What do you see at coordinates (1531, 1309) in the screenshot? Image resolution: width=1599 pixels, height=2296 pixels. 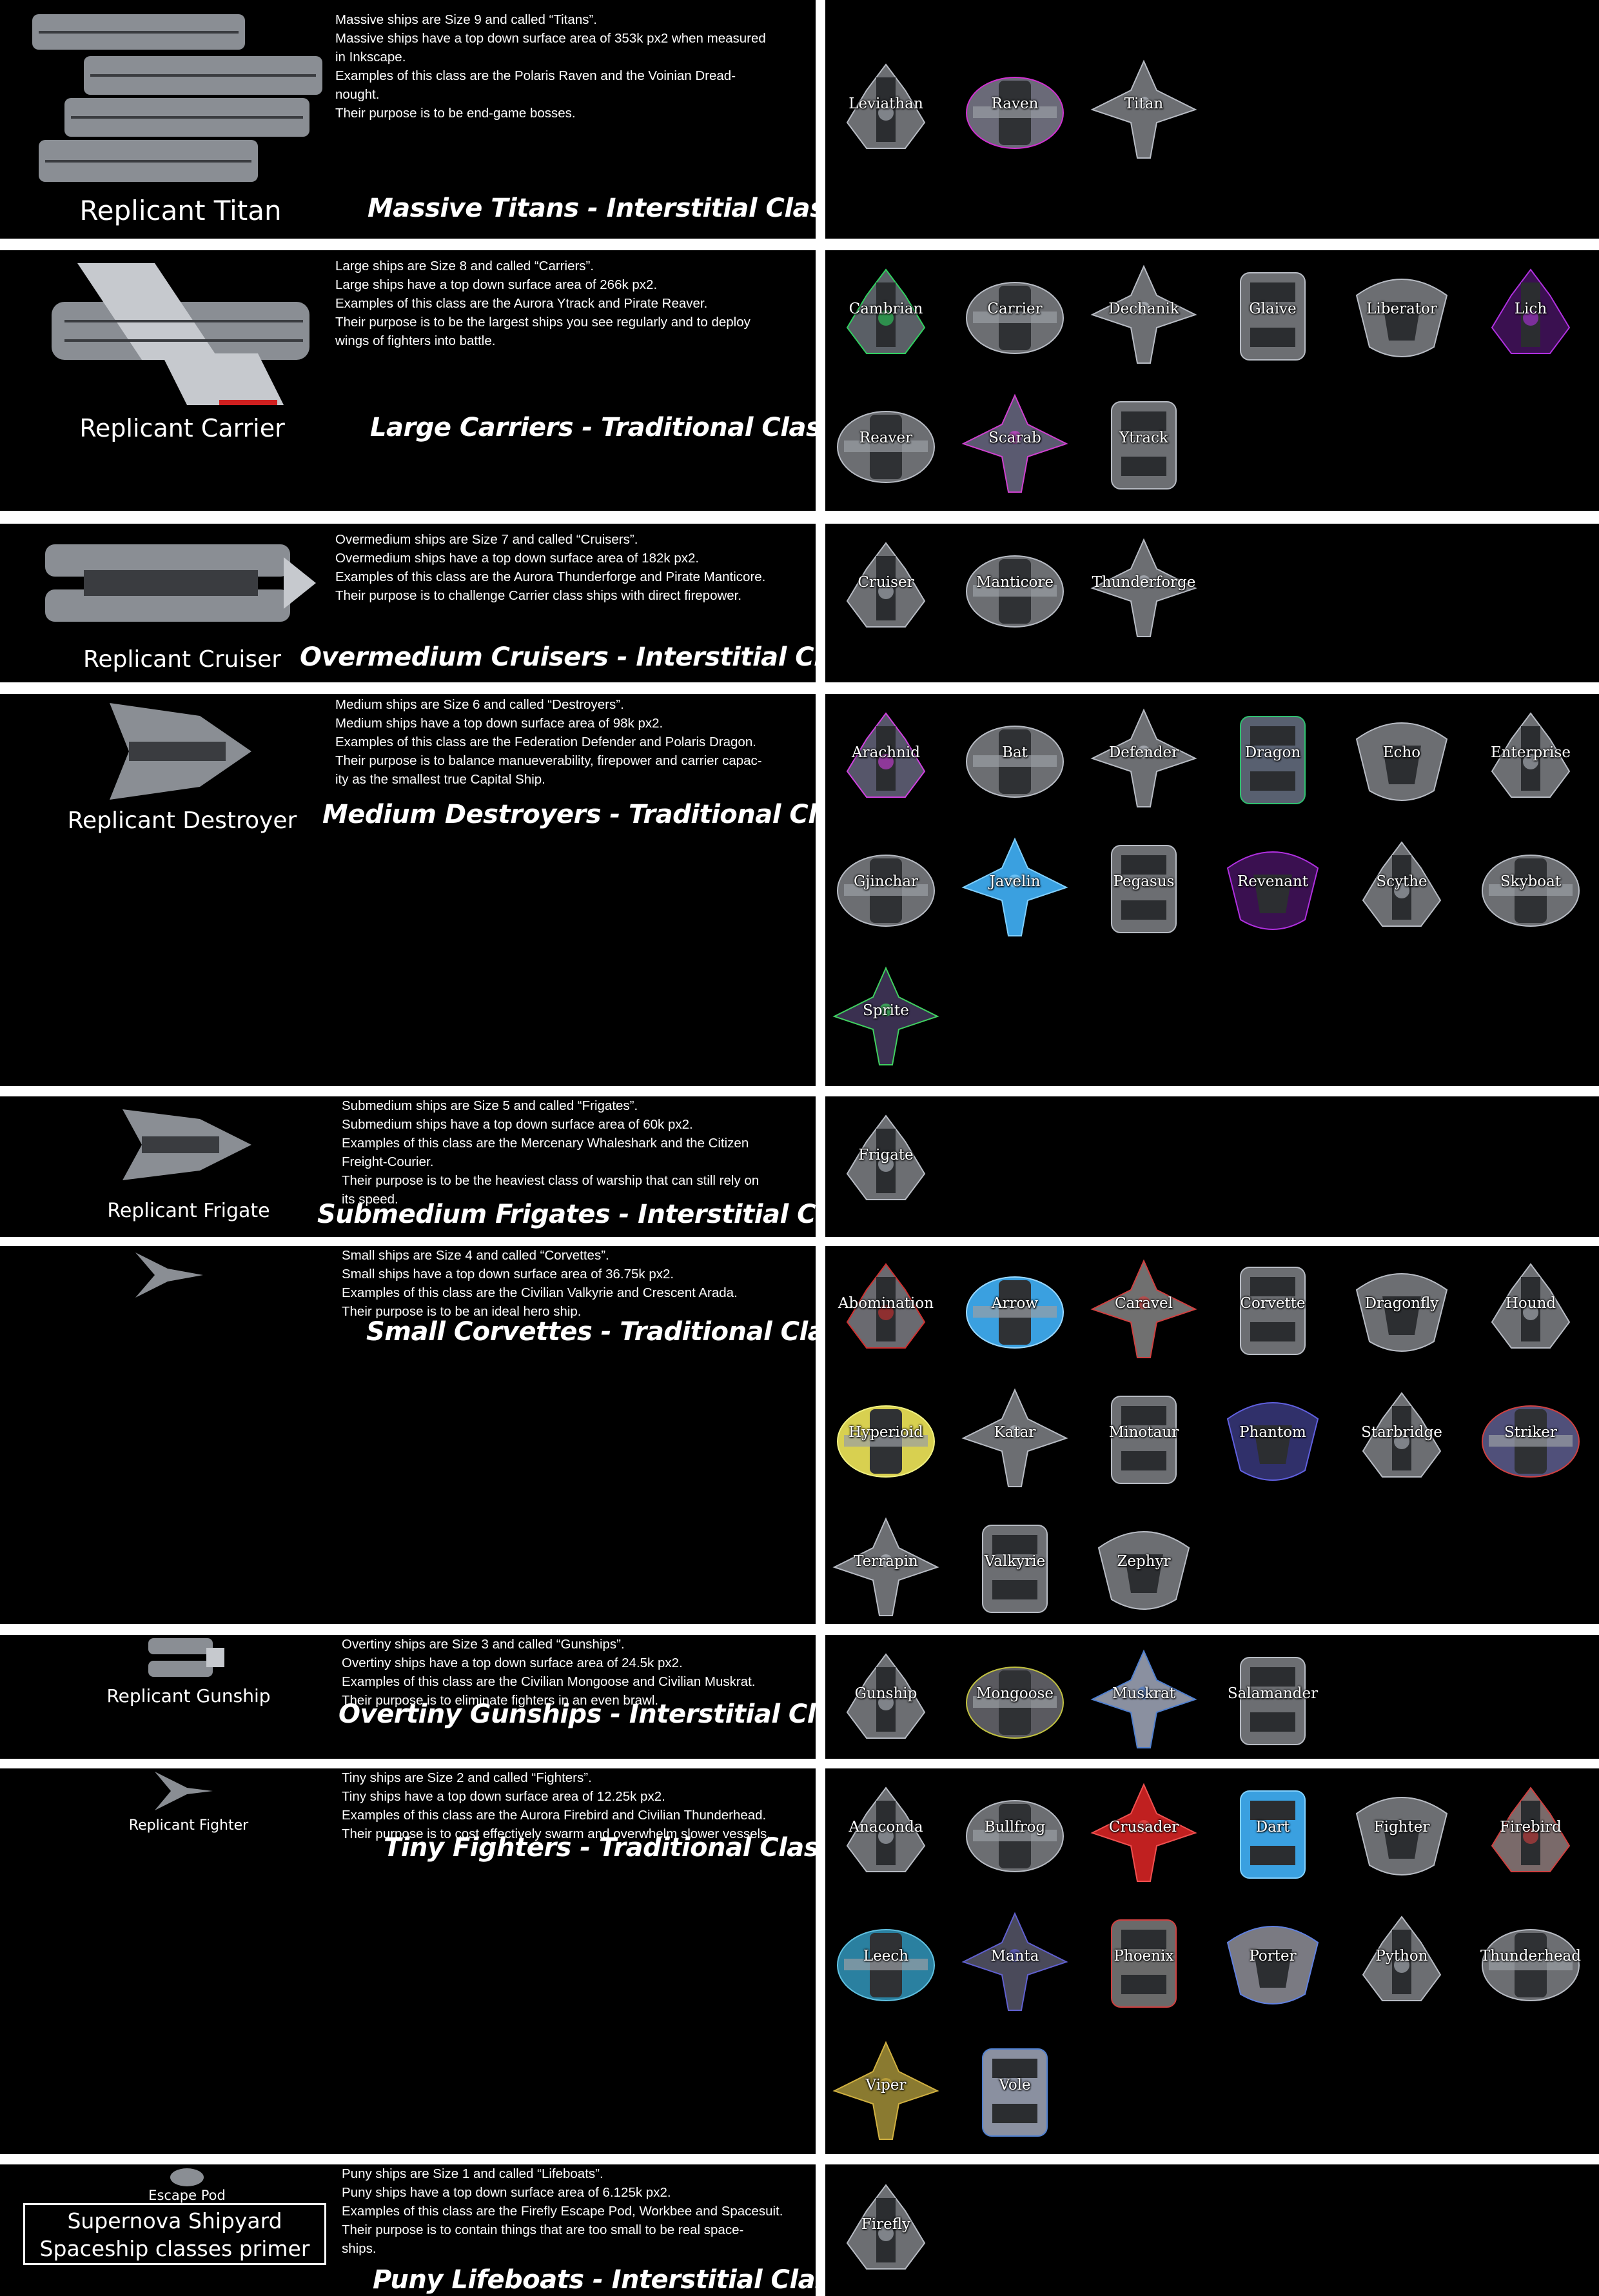 I see `ship-card-hound: Hound` at bounding box center [1531, 1309].